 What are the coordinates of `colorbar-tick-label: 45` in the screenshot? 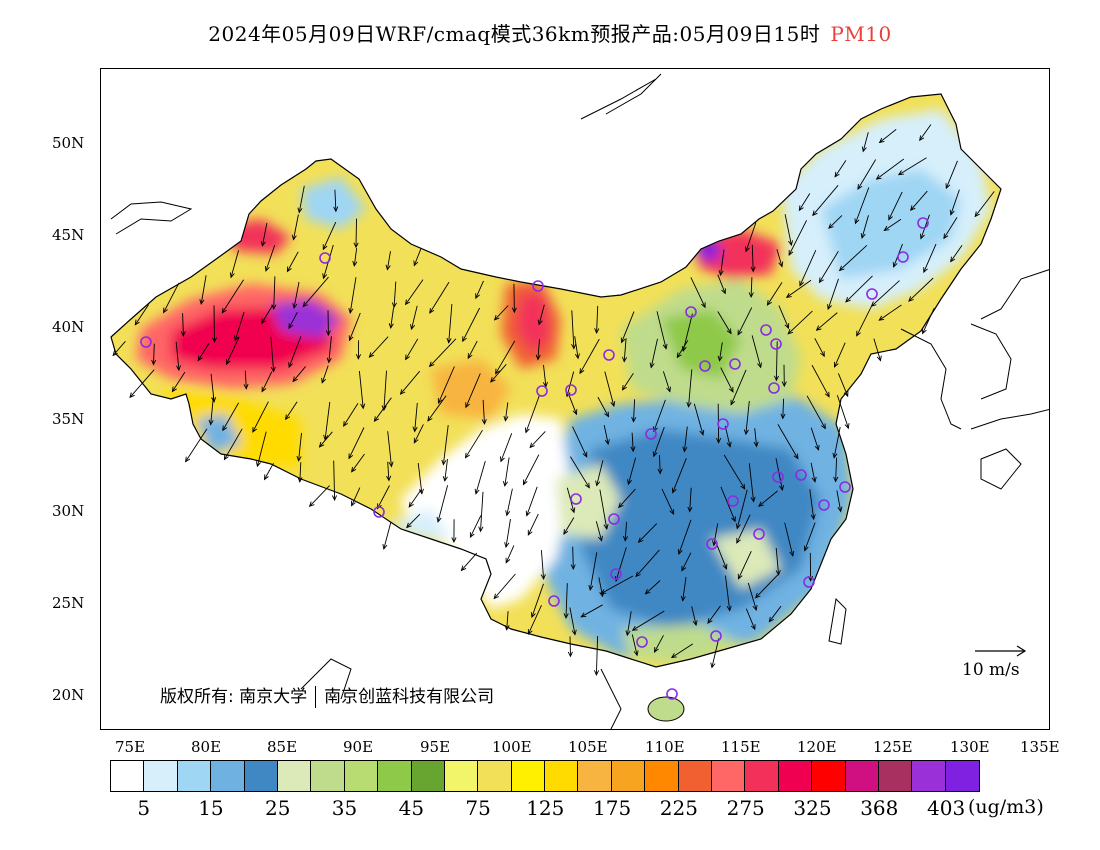 It's located at (411, 808).